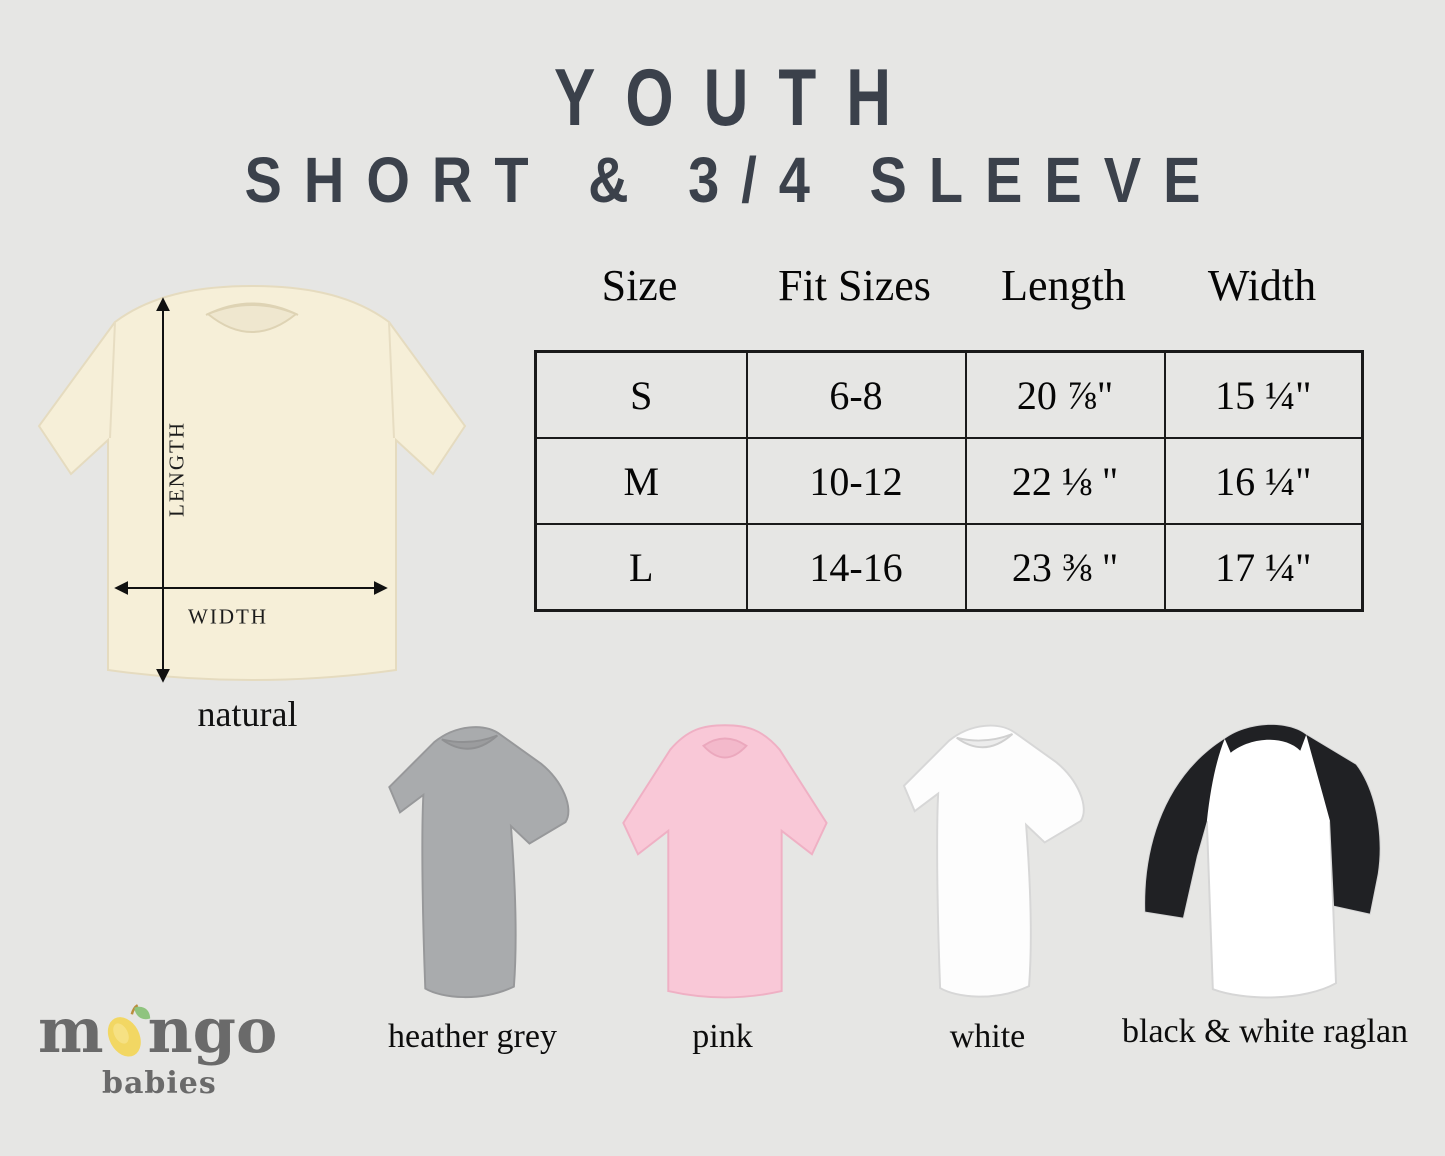  What do you see at coordinates (1265, 738) in the screenshot?
I see `raglan-collar` at bounding box center [1265, 738].